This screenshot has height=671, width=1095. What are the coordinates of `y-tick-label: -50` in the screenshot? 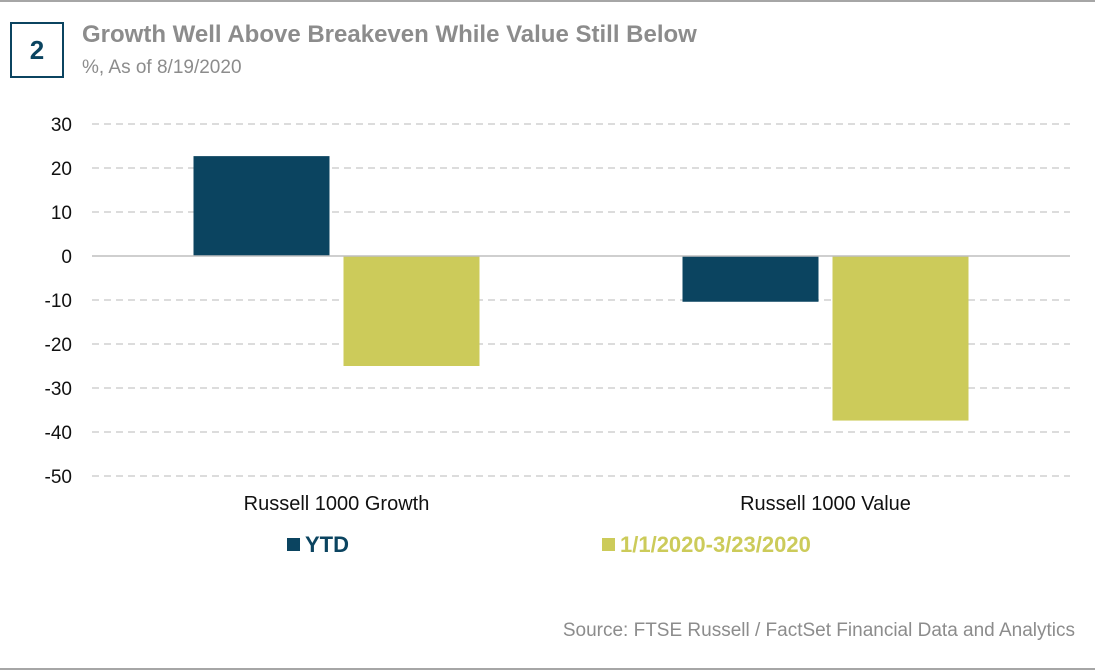 It's located at (58, 477).